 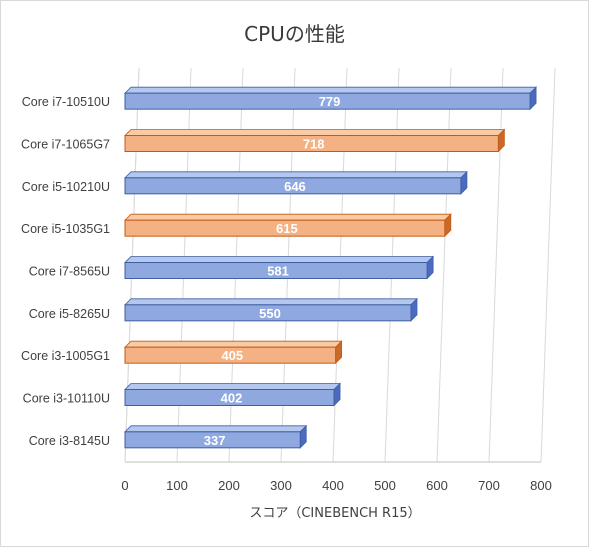 I want to click on y-tick-label: Core i3-8145U, so click(x=69, y=441).